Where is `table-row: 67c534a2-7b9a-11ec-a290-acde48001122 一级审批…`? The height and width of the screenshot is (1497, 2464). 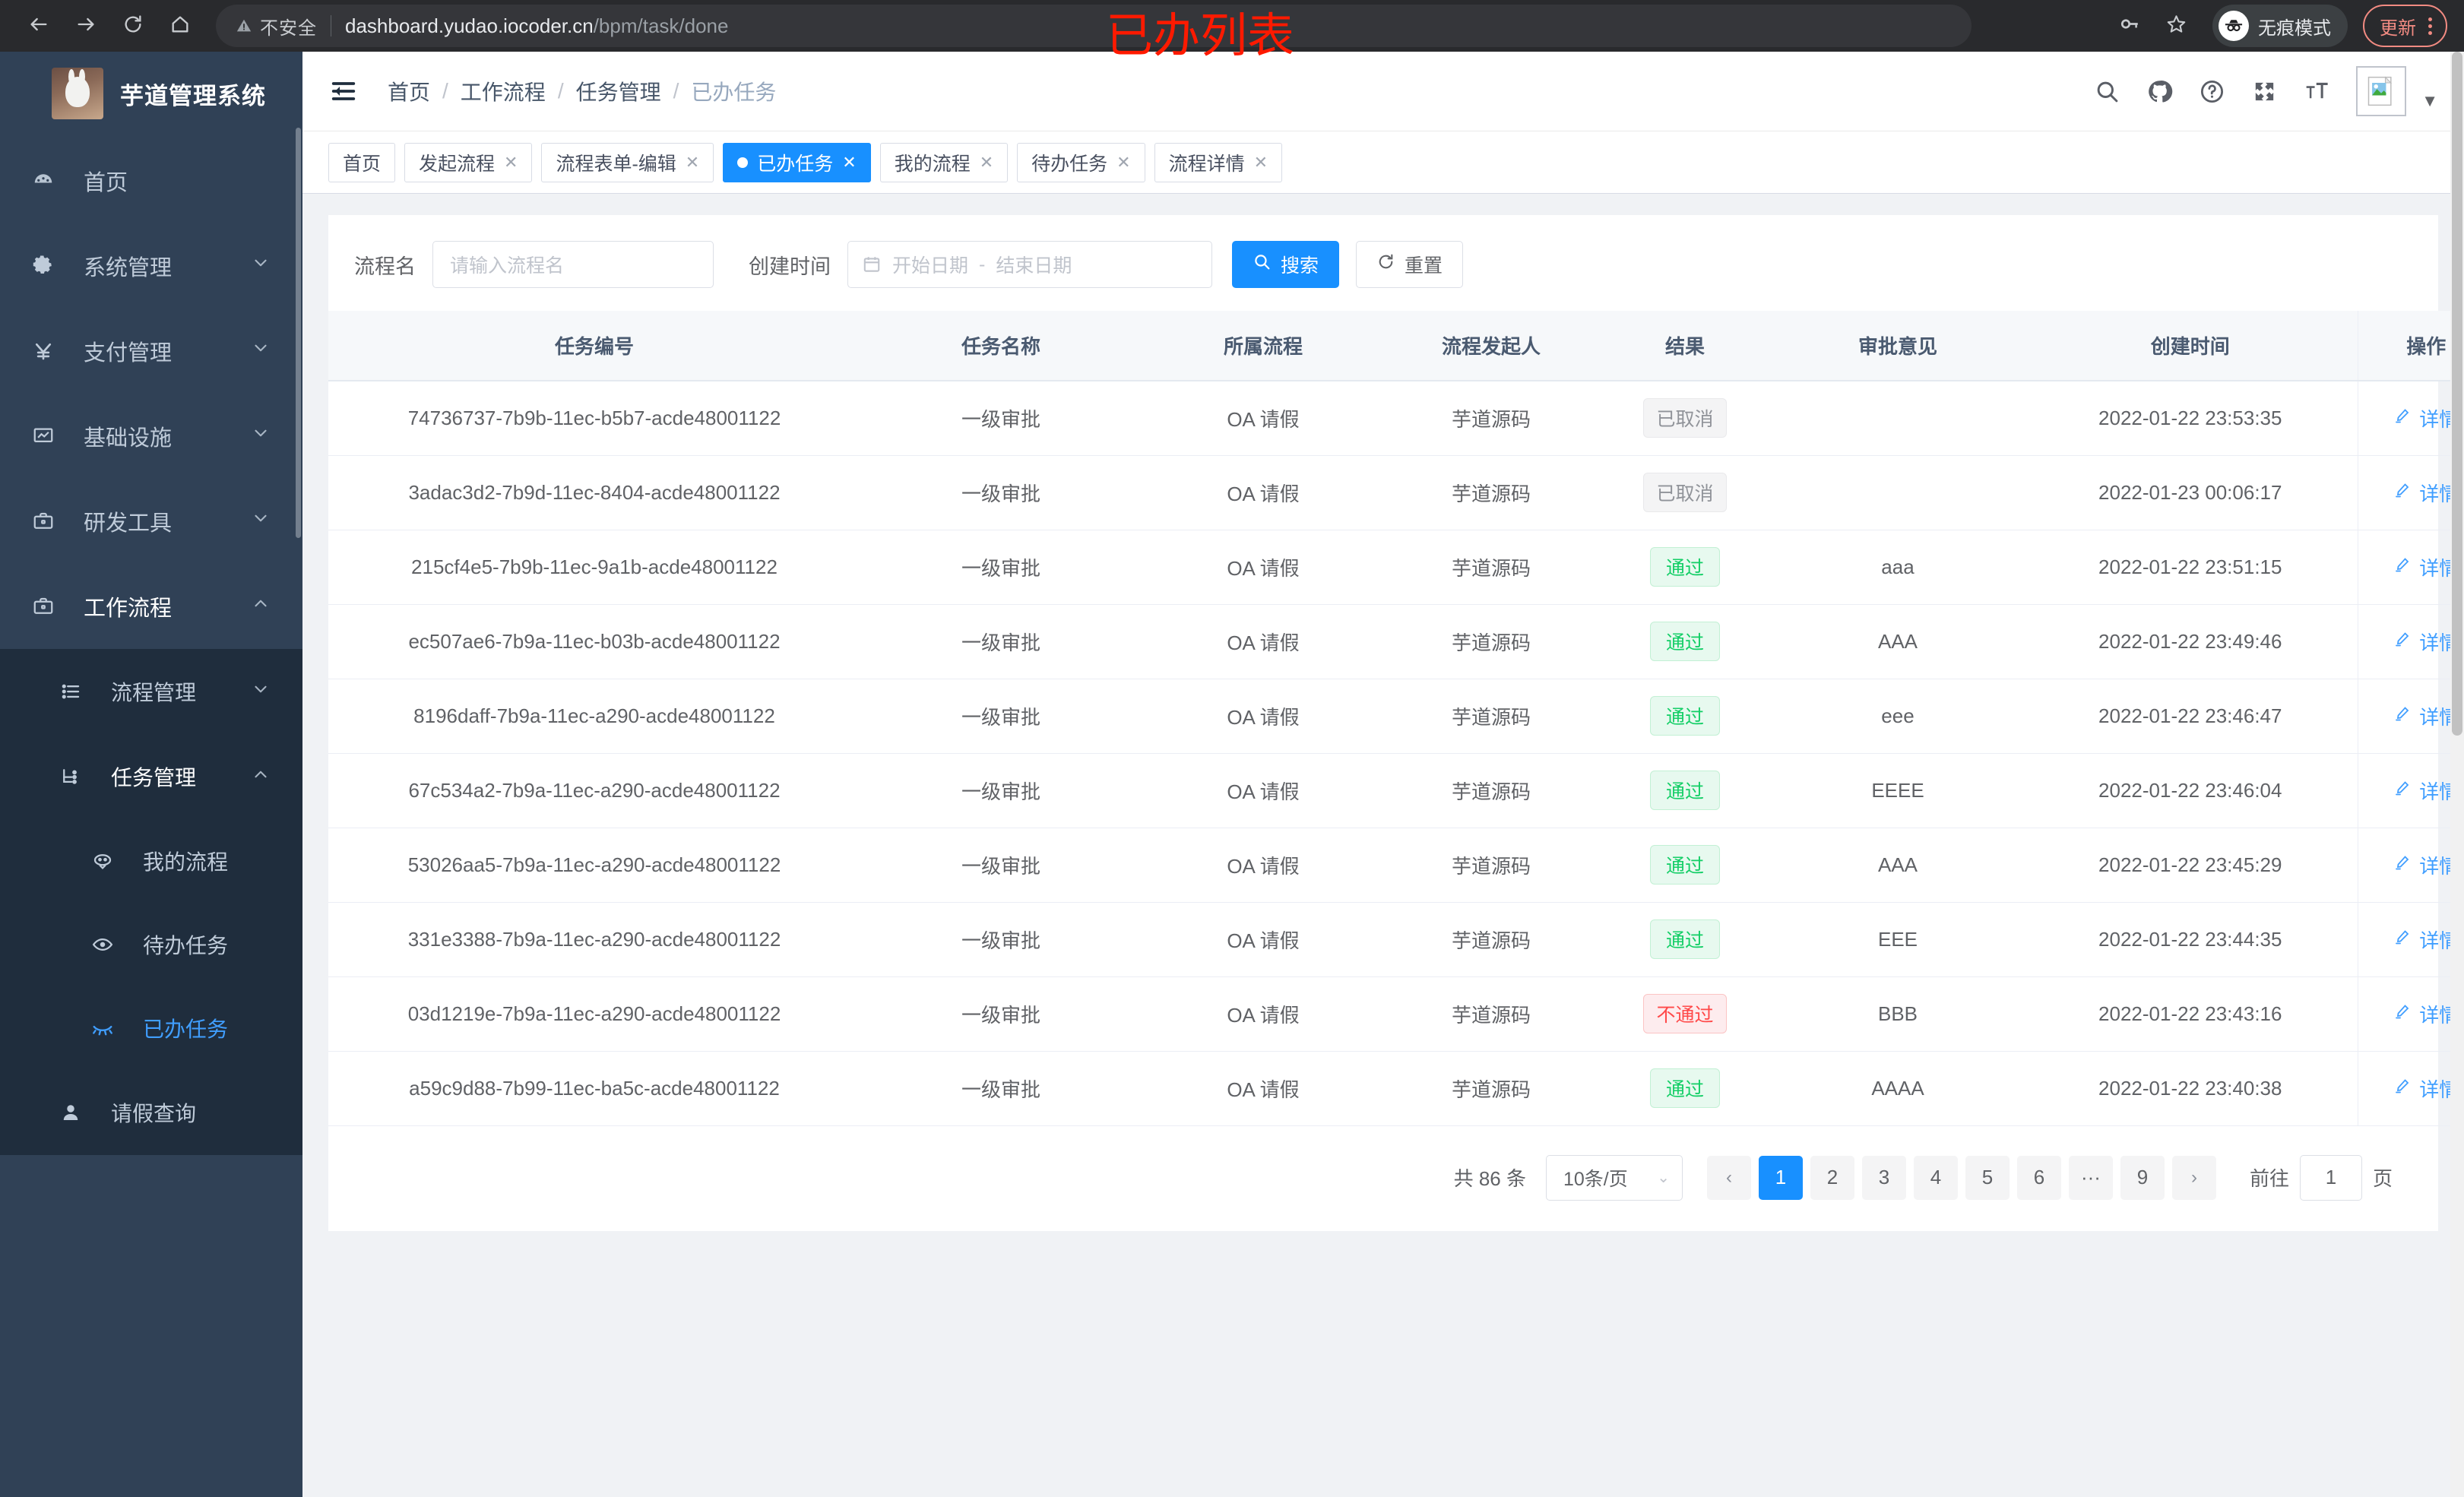
table-row: 67c534a2-7b9a-11ec-a290-acde48001122 一级审批… is located at coordinates (1396, 790).